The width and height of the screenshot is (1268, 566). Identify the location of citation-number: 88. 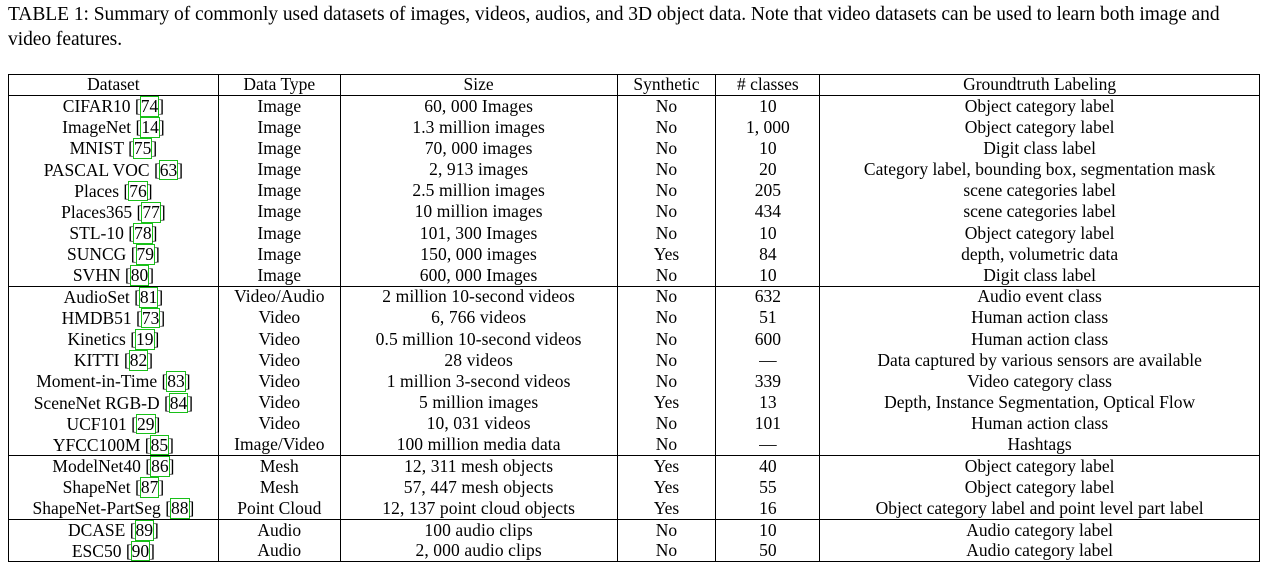
(180, 508).